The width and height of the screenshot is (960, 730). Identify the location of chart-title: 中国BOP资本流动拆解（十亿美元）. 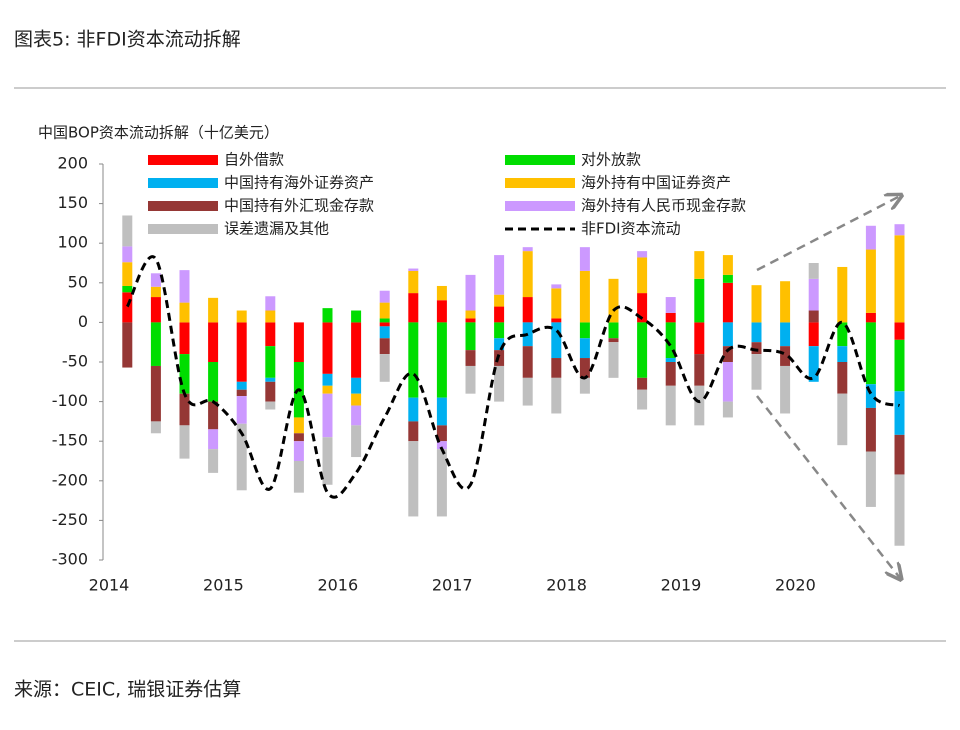
(158, 133).